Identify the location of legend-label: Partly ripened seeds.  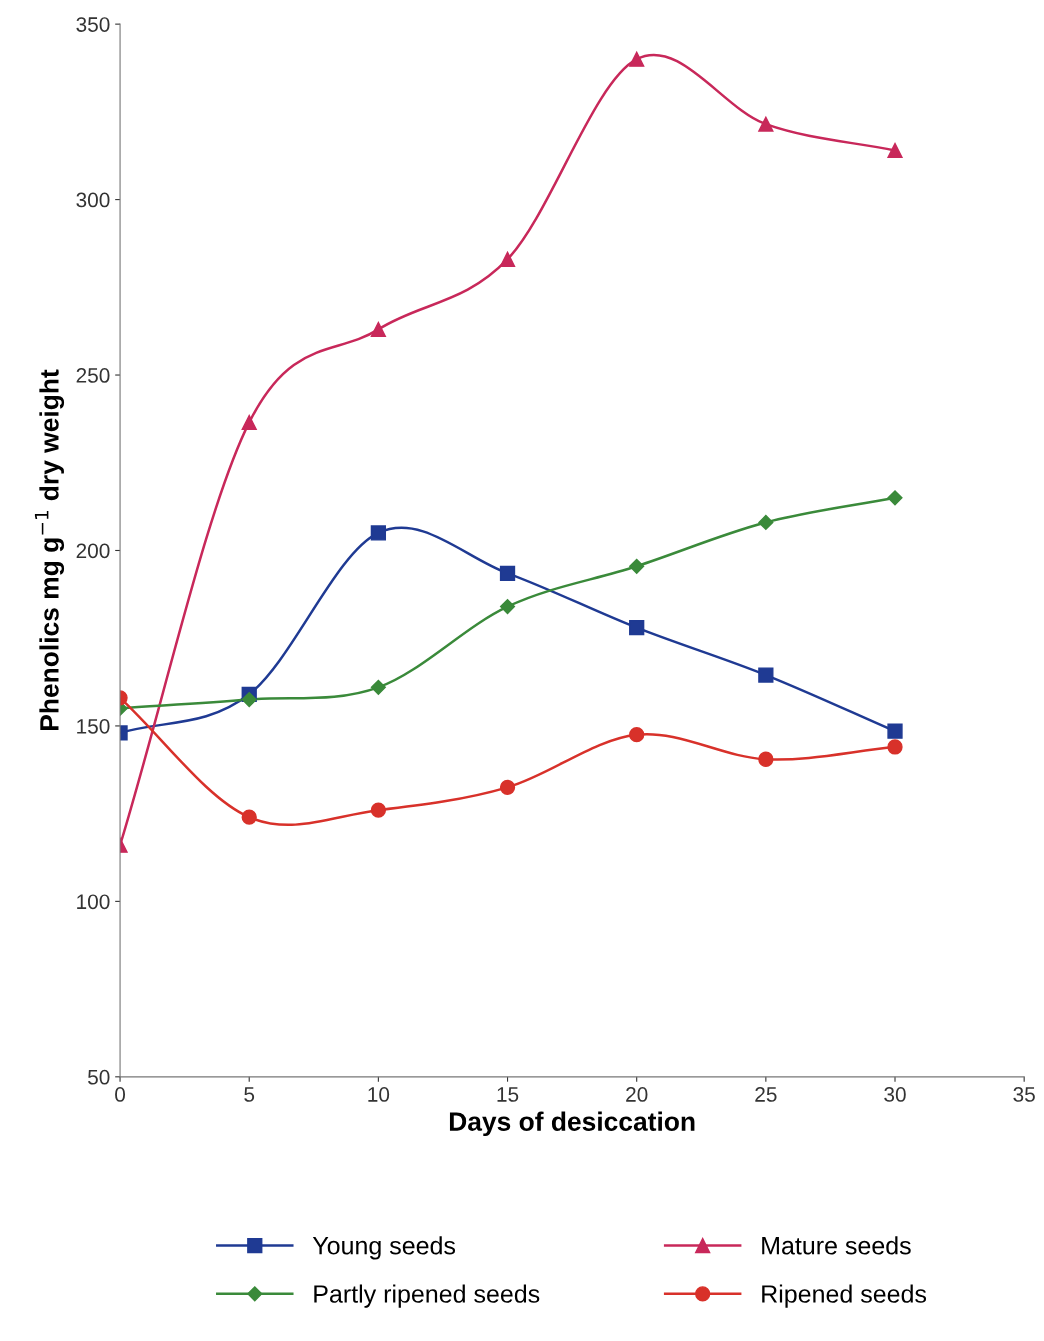
(427, 1296).